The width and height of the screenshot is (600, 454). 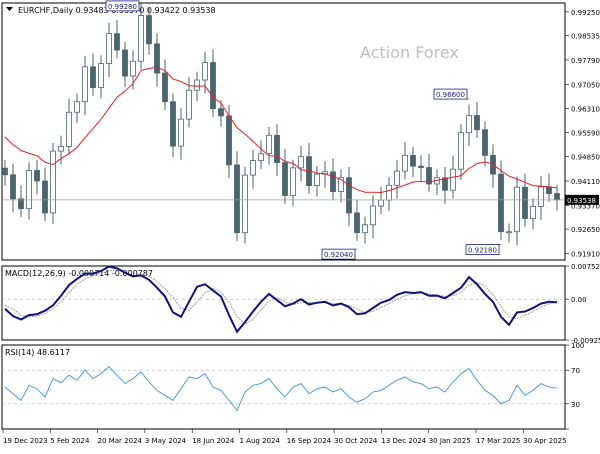 What do you see at coordinates (213, 441) in the screenshot?
I see `x-tick-label: 18 Jun 2024` at bounding box center [213, 441].